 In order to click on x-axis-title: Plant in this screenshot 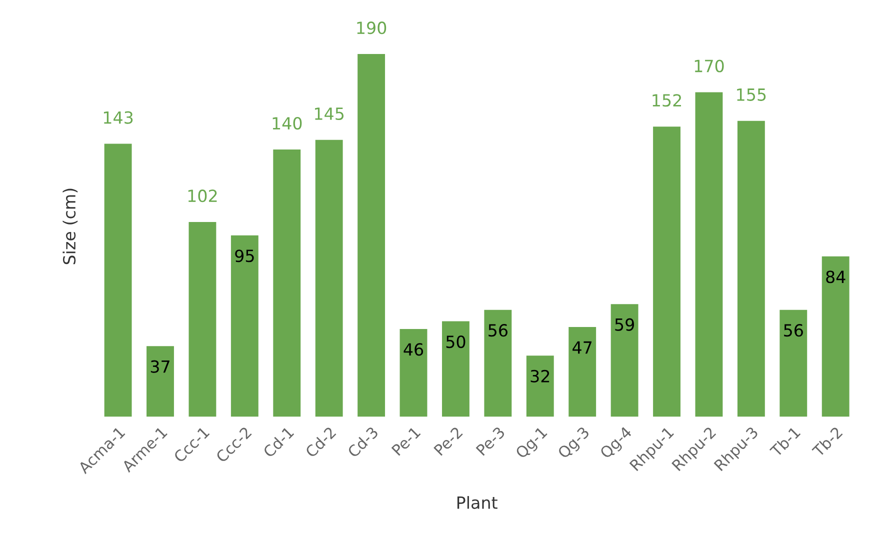, I will do `click(477, 502)`.